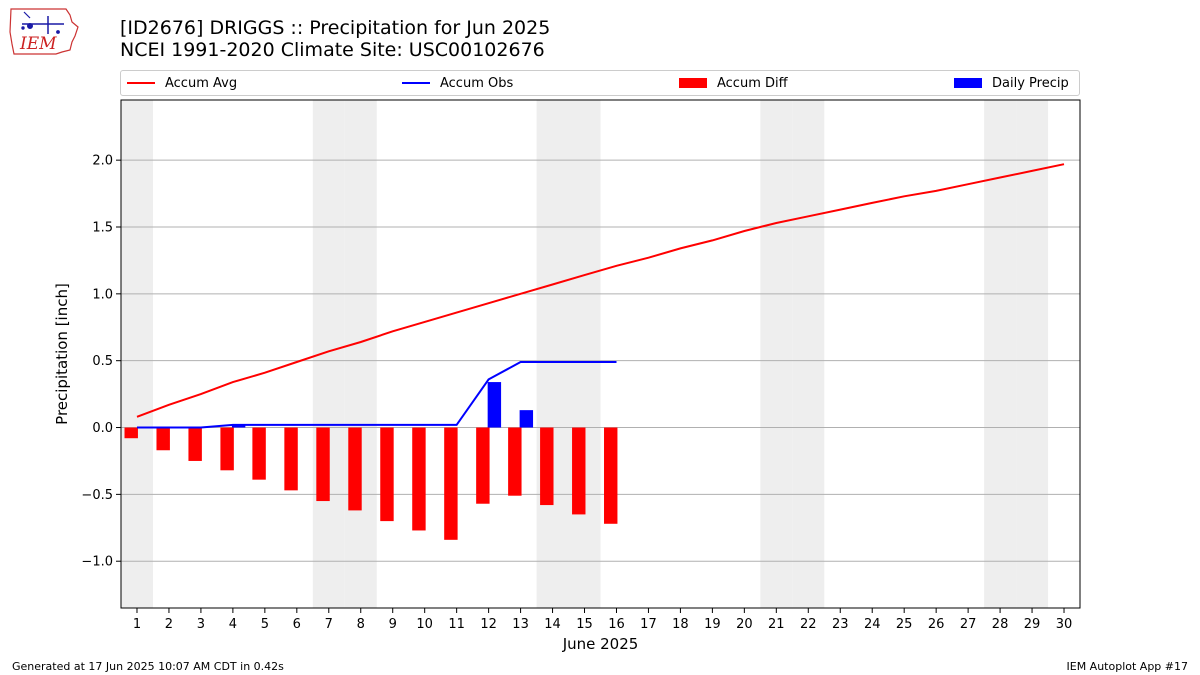 This screenshot has height=675, width=1200. I want to click on footer-app: IEM Autoplot App #17, so click(1127, 666).